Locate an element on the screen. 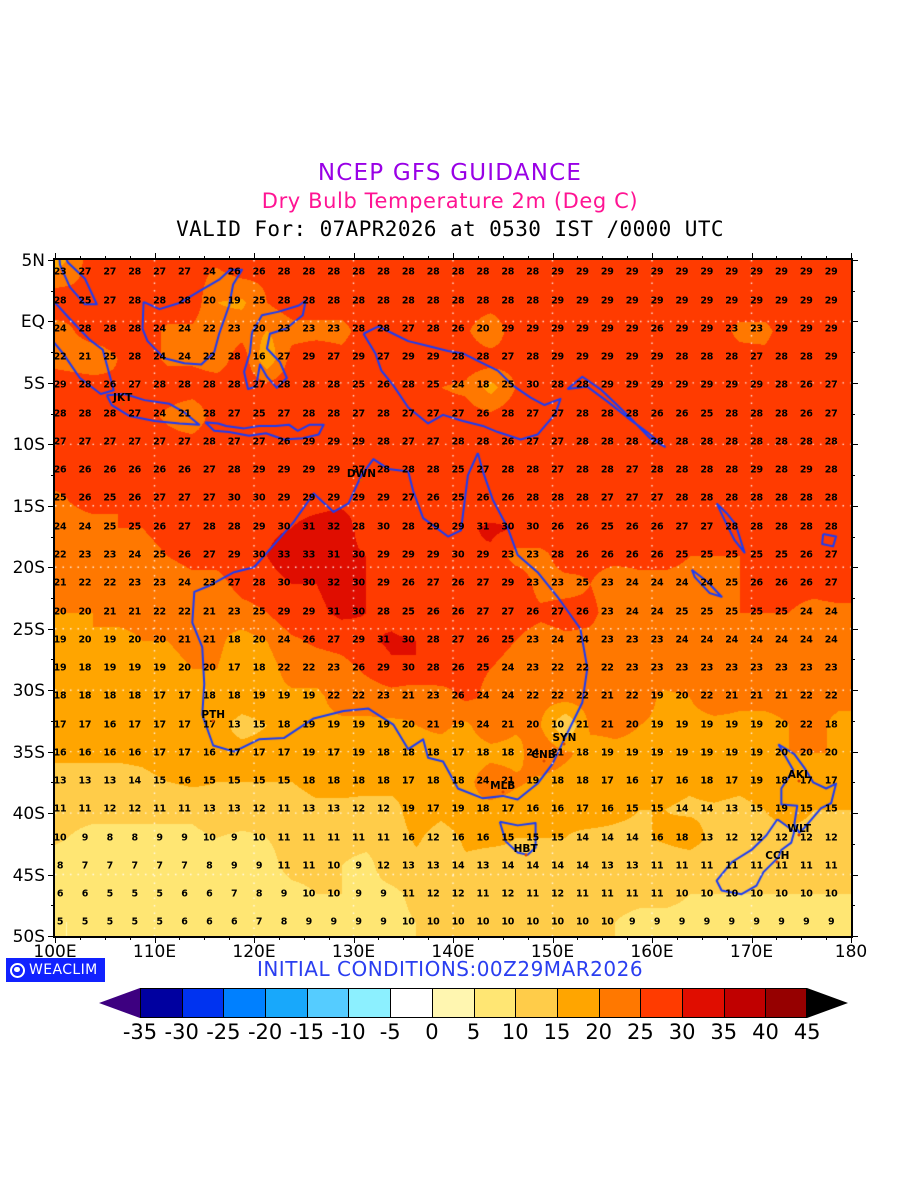 Image resolution: width=900 pixels, height=1200 pixels. y-axis-tick-label: 20S is located at coordinates (28, 568).